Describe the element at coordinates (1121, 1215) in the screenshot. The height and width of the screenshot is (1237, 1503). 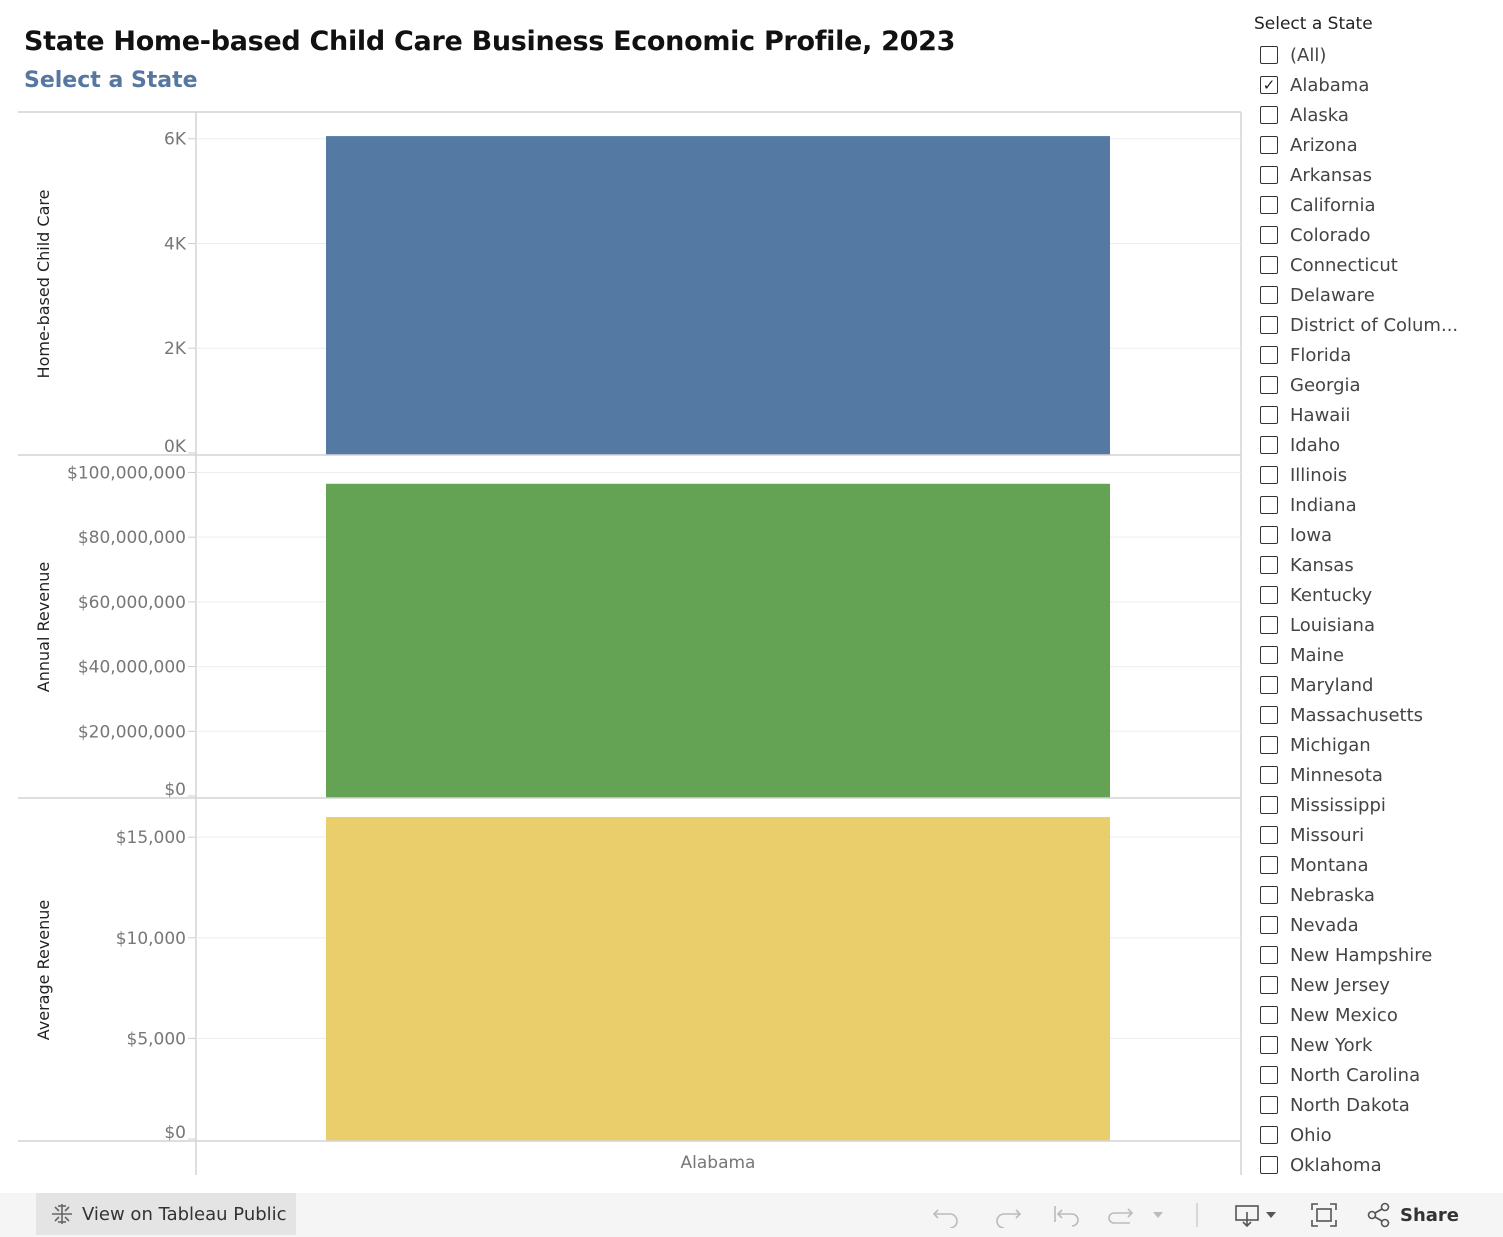
I see `refresh-icon` at that location.